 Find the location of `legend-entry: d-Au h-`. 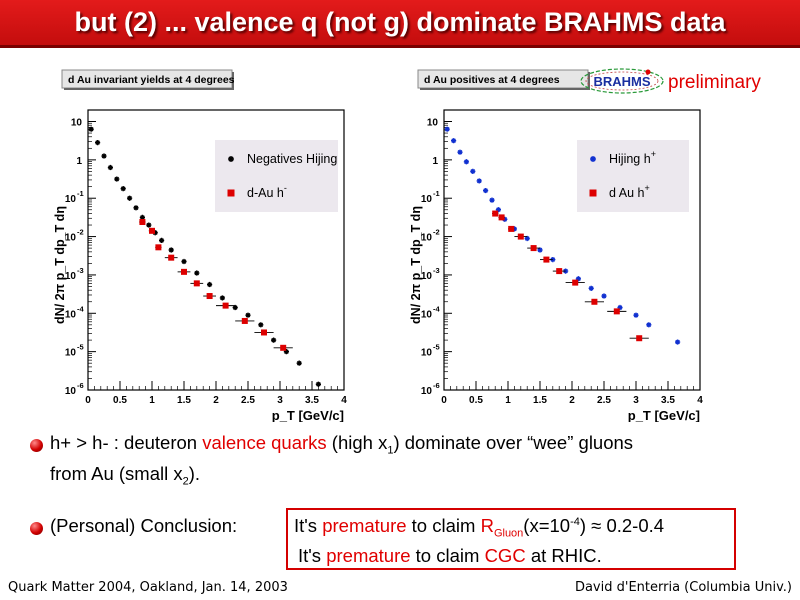

legend-entry: d-Au h- is located at coordinates (267, 191).